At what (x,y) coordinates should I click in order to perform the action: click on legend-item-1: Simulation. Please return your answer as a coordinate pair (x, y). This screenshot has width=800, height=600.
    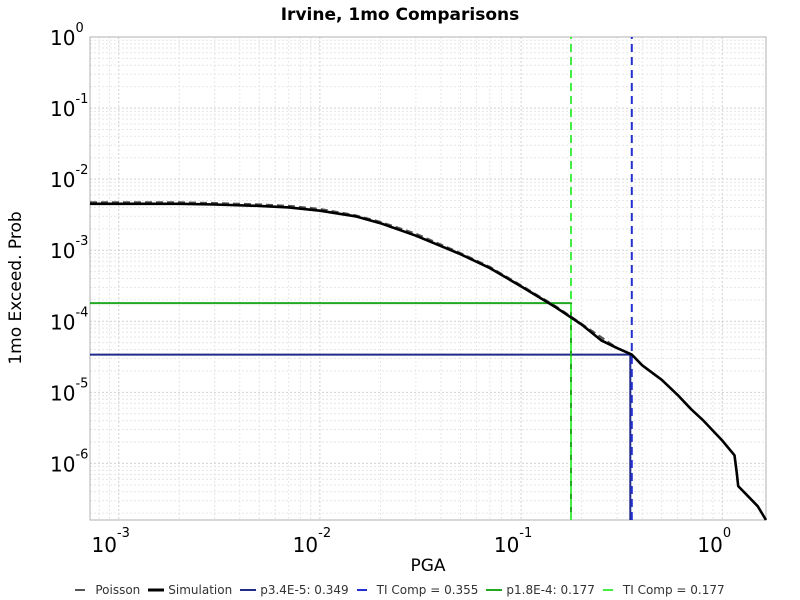
    Looking at the image, I should click on (190, 590).